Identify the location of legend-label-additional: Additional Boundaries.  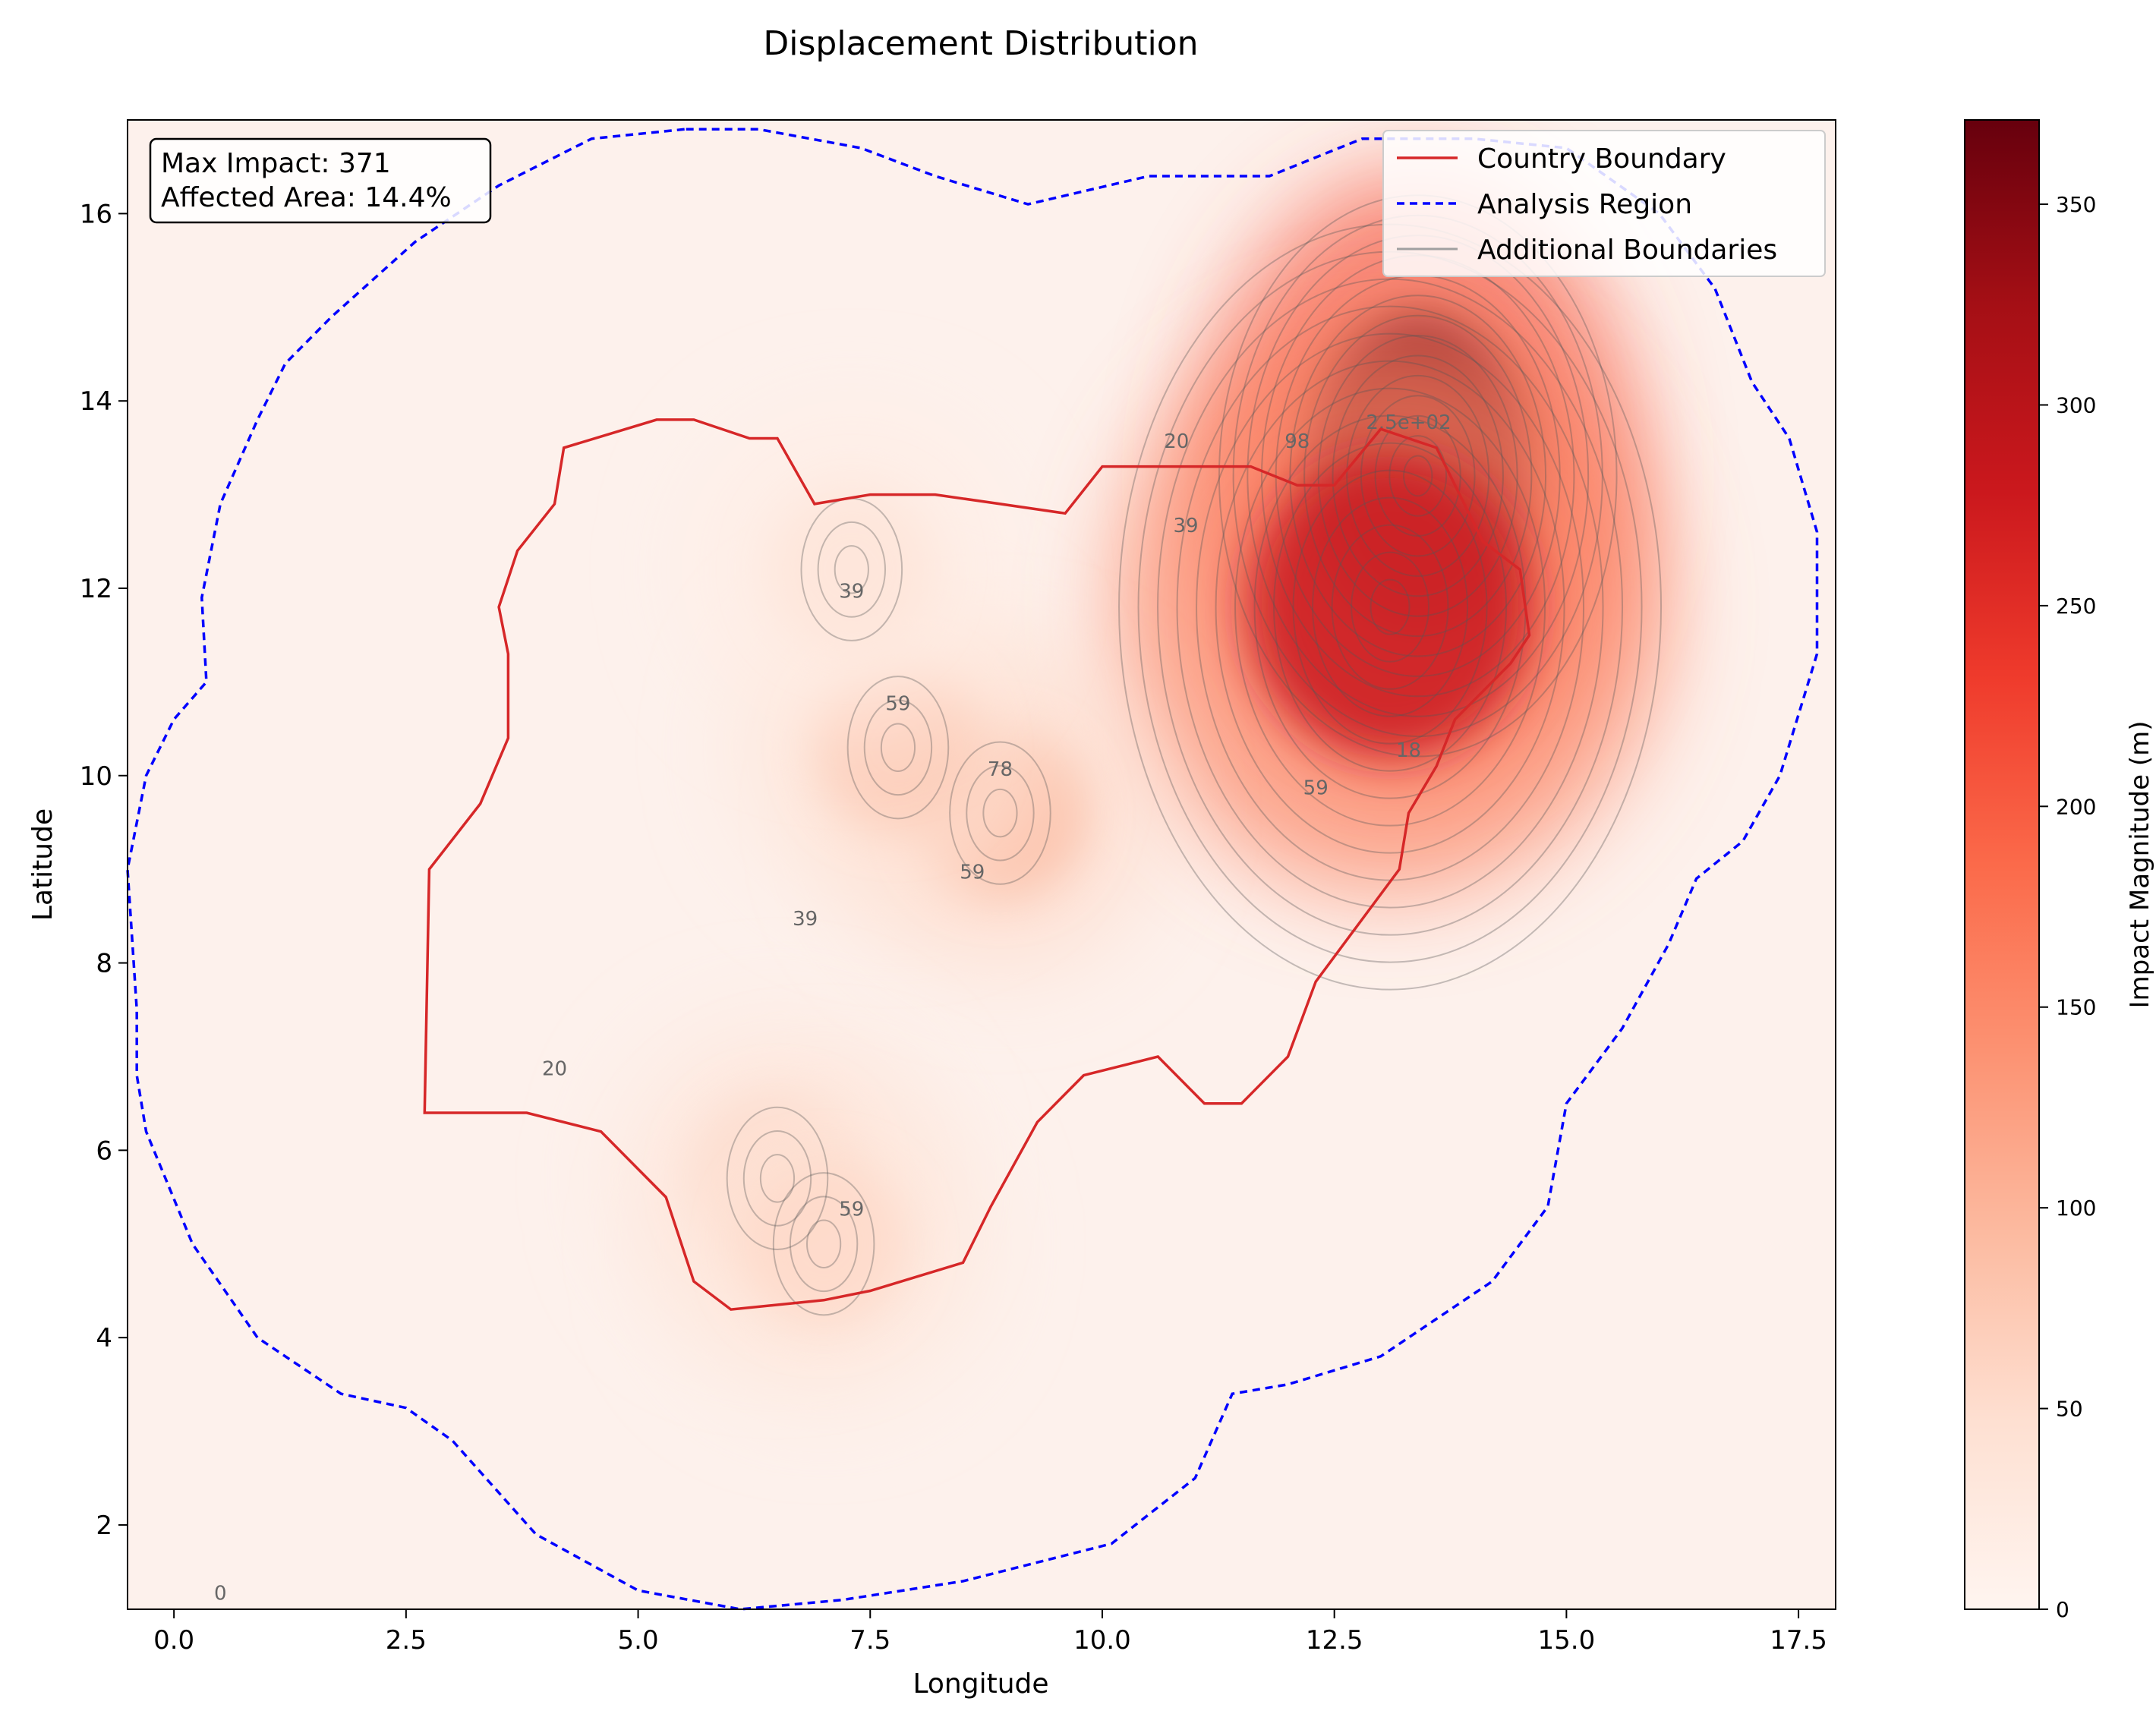
(1627, 250).